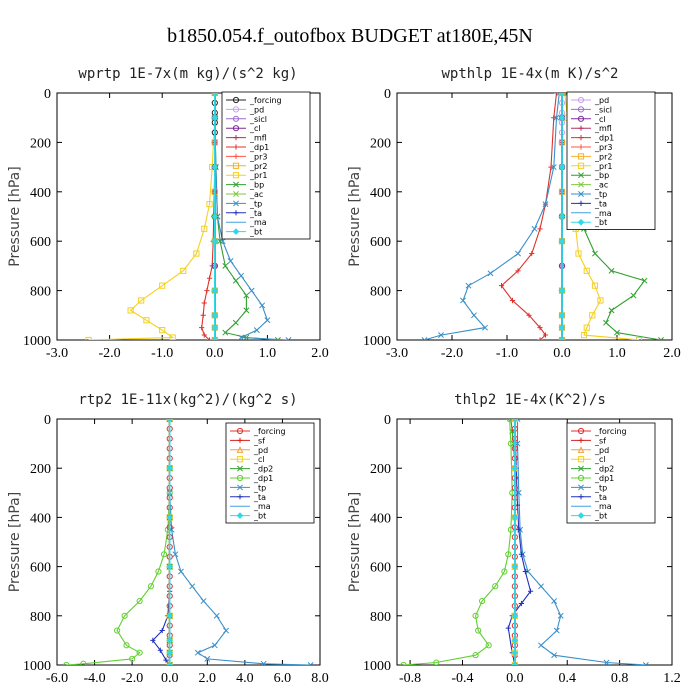 The width and height of the screenshot is (700, 700). I want to click on thlp2-legend-tp-point, so click(581, 487).